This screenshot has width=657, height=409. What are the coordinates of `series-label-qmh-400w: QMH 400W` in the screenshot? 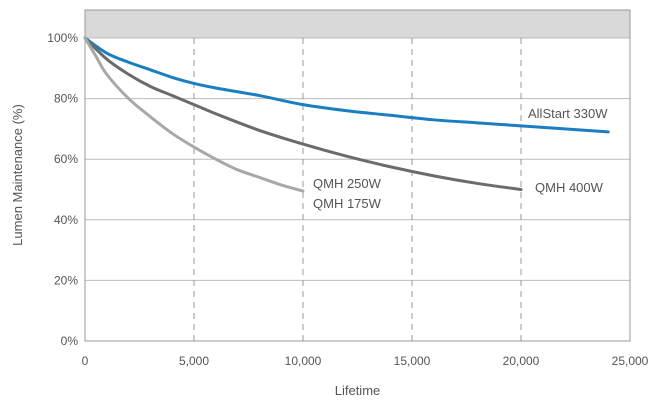 It's located at (569, 187).